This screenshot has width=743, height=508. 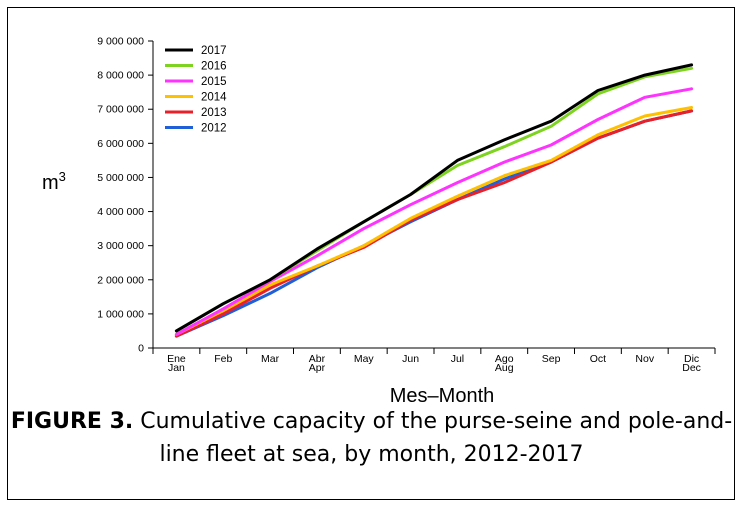 I want to click on x-tick-label: Ago Aug, so click(x=504, y=363).